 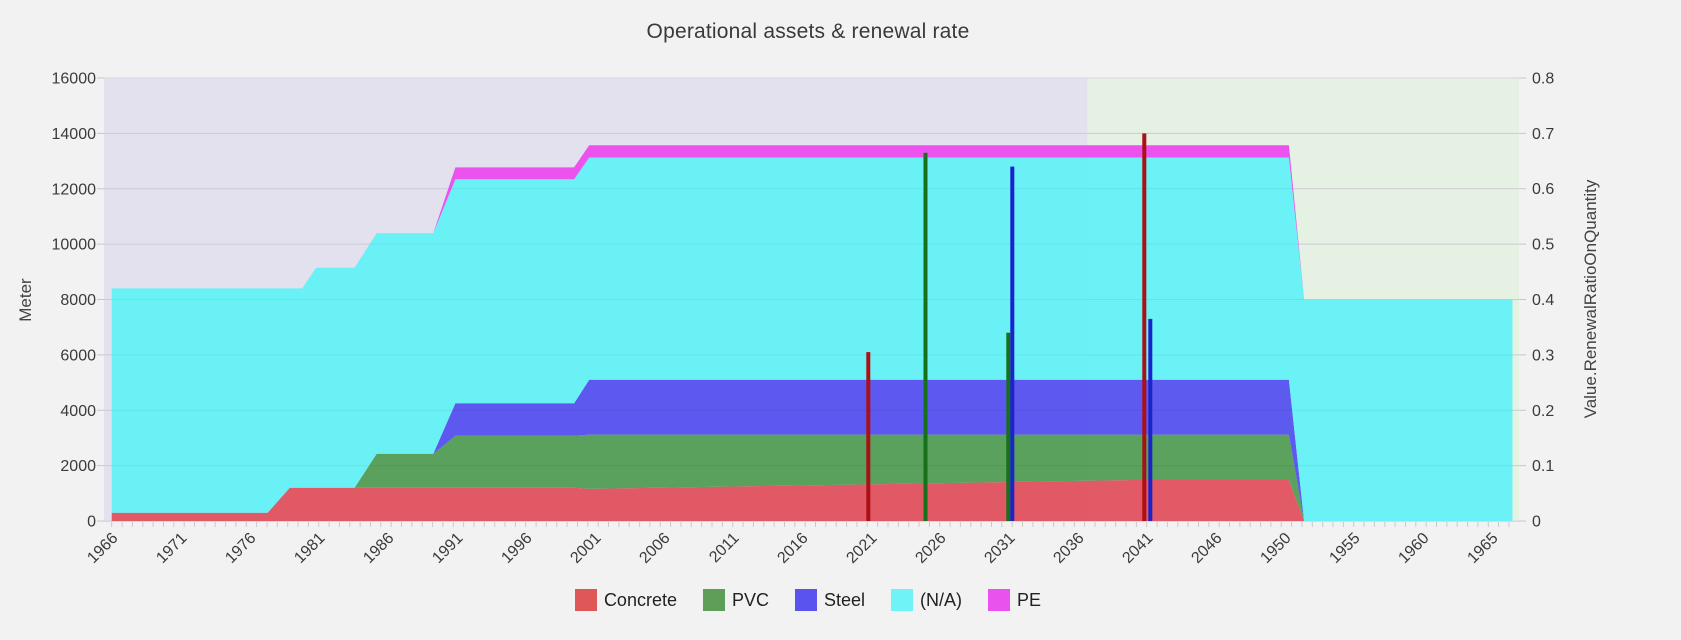 I want to click on x-axis-label-1960: 1960, so click(x=1413, y=548).